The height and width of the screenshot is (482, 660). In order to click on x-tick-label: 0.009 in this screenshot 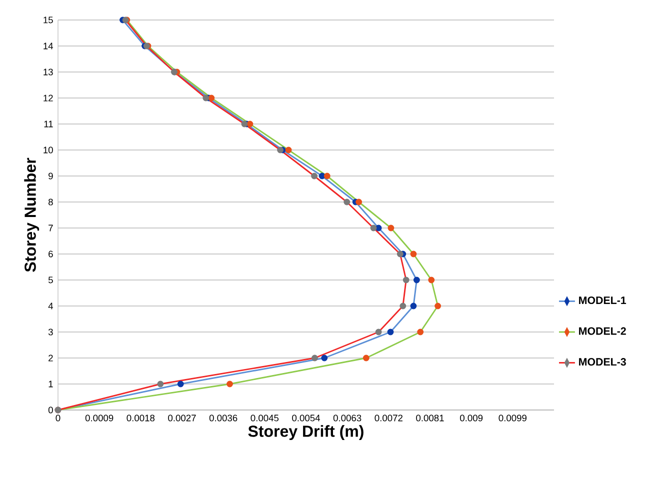, I will do `click(471, 418)`.